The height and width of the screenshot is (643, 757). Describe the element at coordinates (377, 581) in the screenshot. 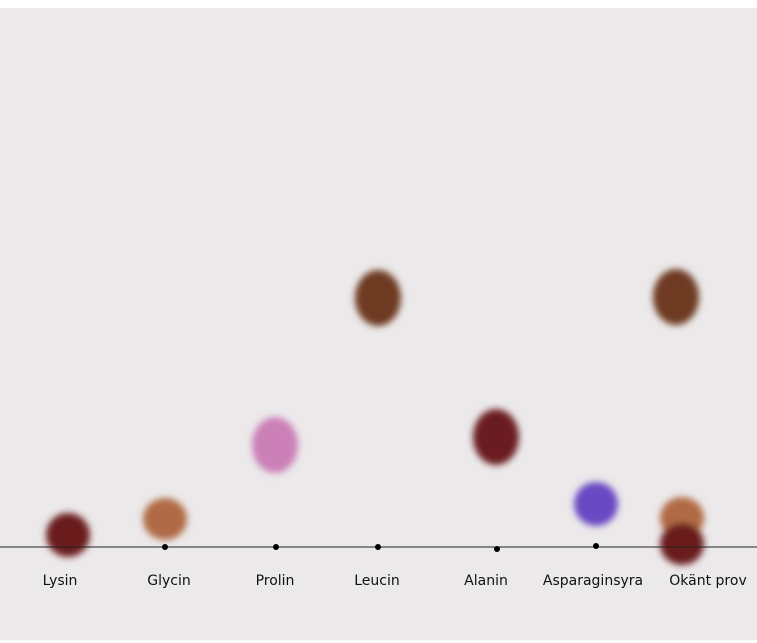

I see `lane-label: Leucin` at that location.